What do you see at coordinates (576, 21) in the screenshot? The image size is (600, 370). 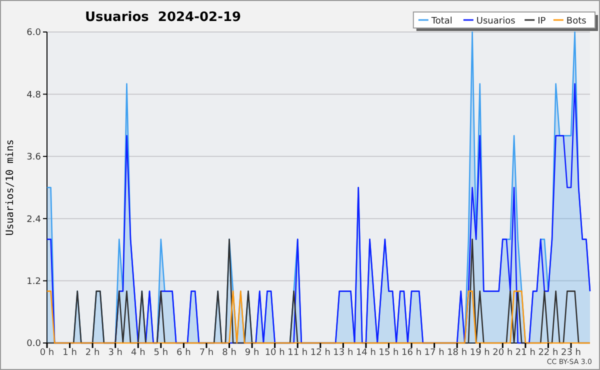 I see `legend-label: Bots` at bounding box center [576, 21].